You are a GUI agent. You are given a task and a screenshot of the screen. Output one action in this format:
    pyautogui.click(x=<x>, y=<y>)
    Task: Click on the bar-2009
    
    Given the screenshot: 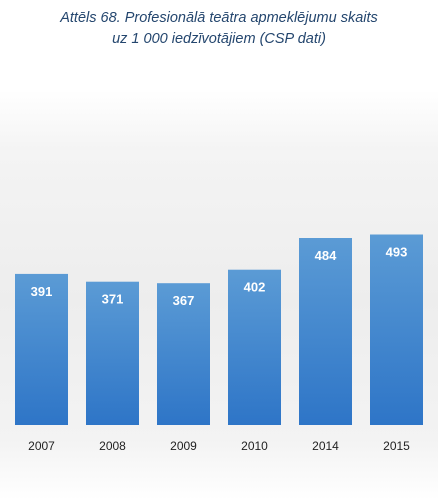 What is the action you would take?
    pyautogui.click(x=183, y=354)
    